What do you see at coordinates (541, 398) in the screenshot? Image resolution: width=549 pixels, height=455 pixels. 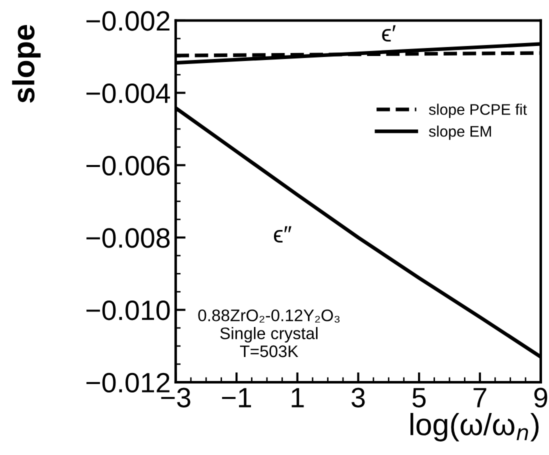 I see `x-tick-label: 9` at bounding box center [541, 398].